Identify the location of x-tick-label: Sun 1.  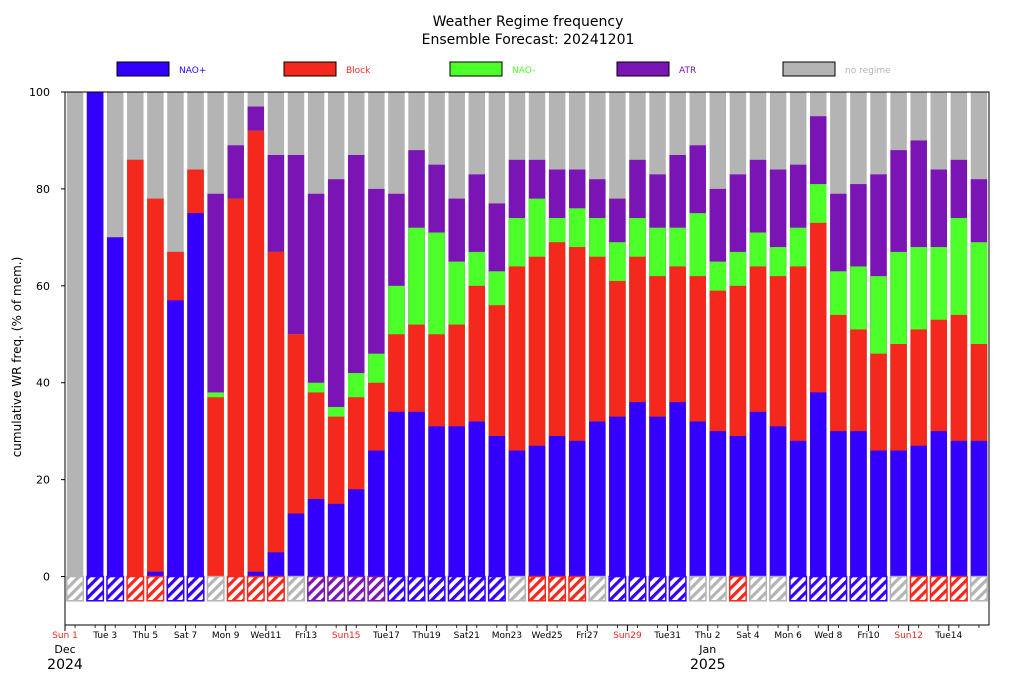
(65, 636).